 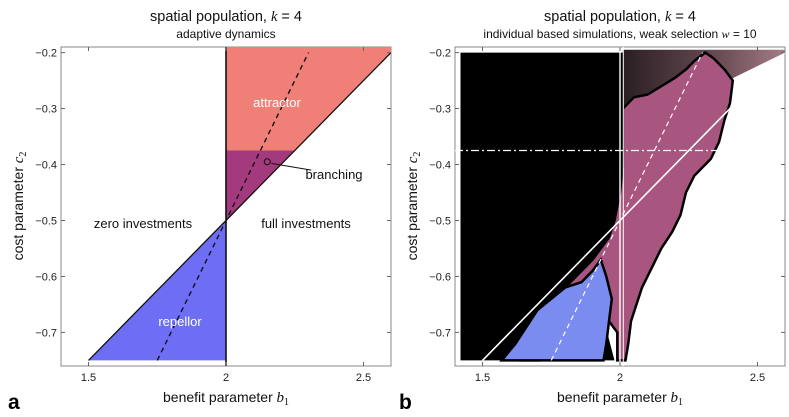 What do you see at coordinates (413, 206) in the screenshot?
I see `panel-b-ylabel: cost parameter c2` at bounding box center [413, 206].